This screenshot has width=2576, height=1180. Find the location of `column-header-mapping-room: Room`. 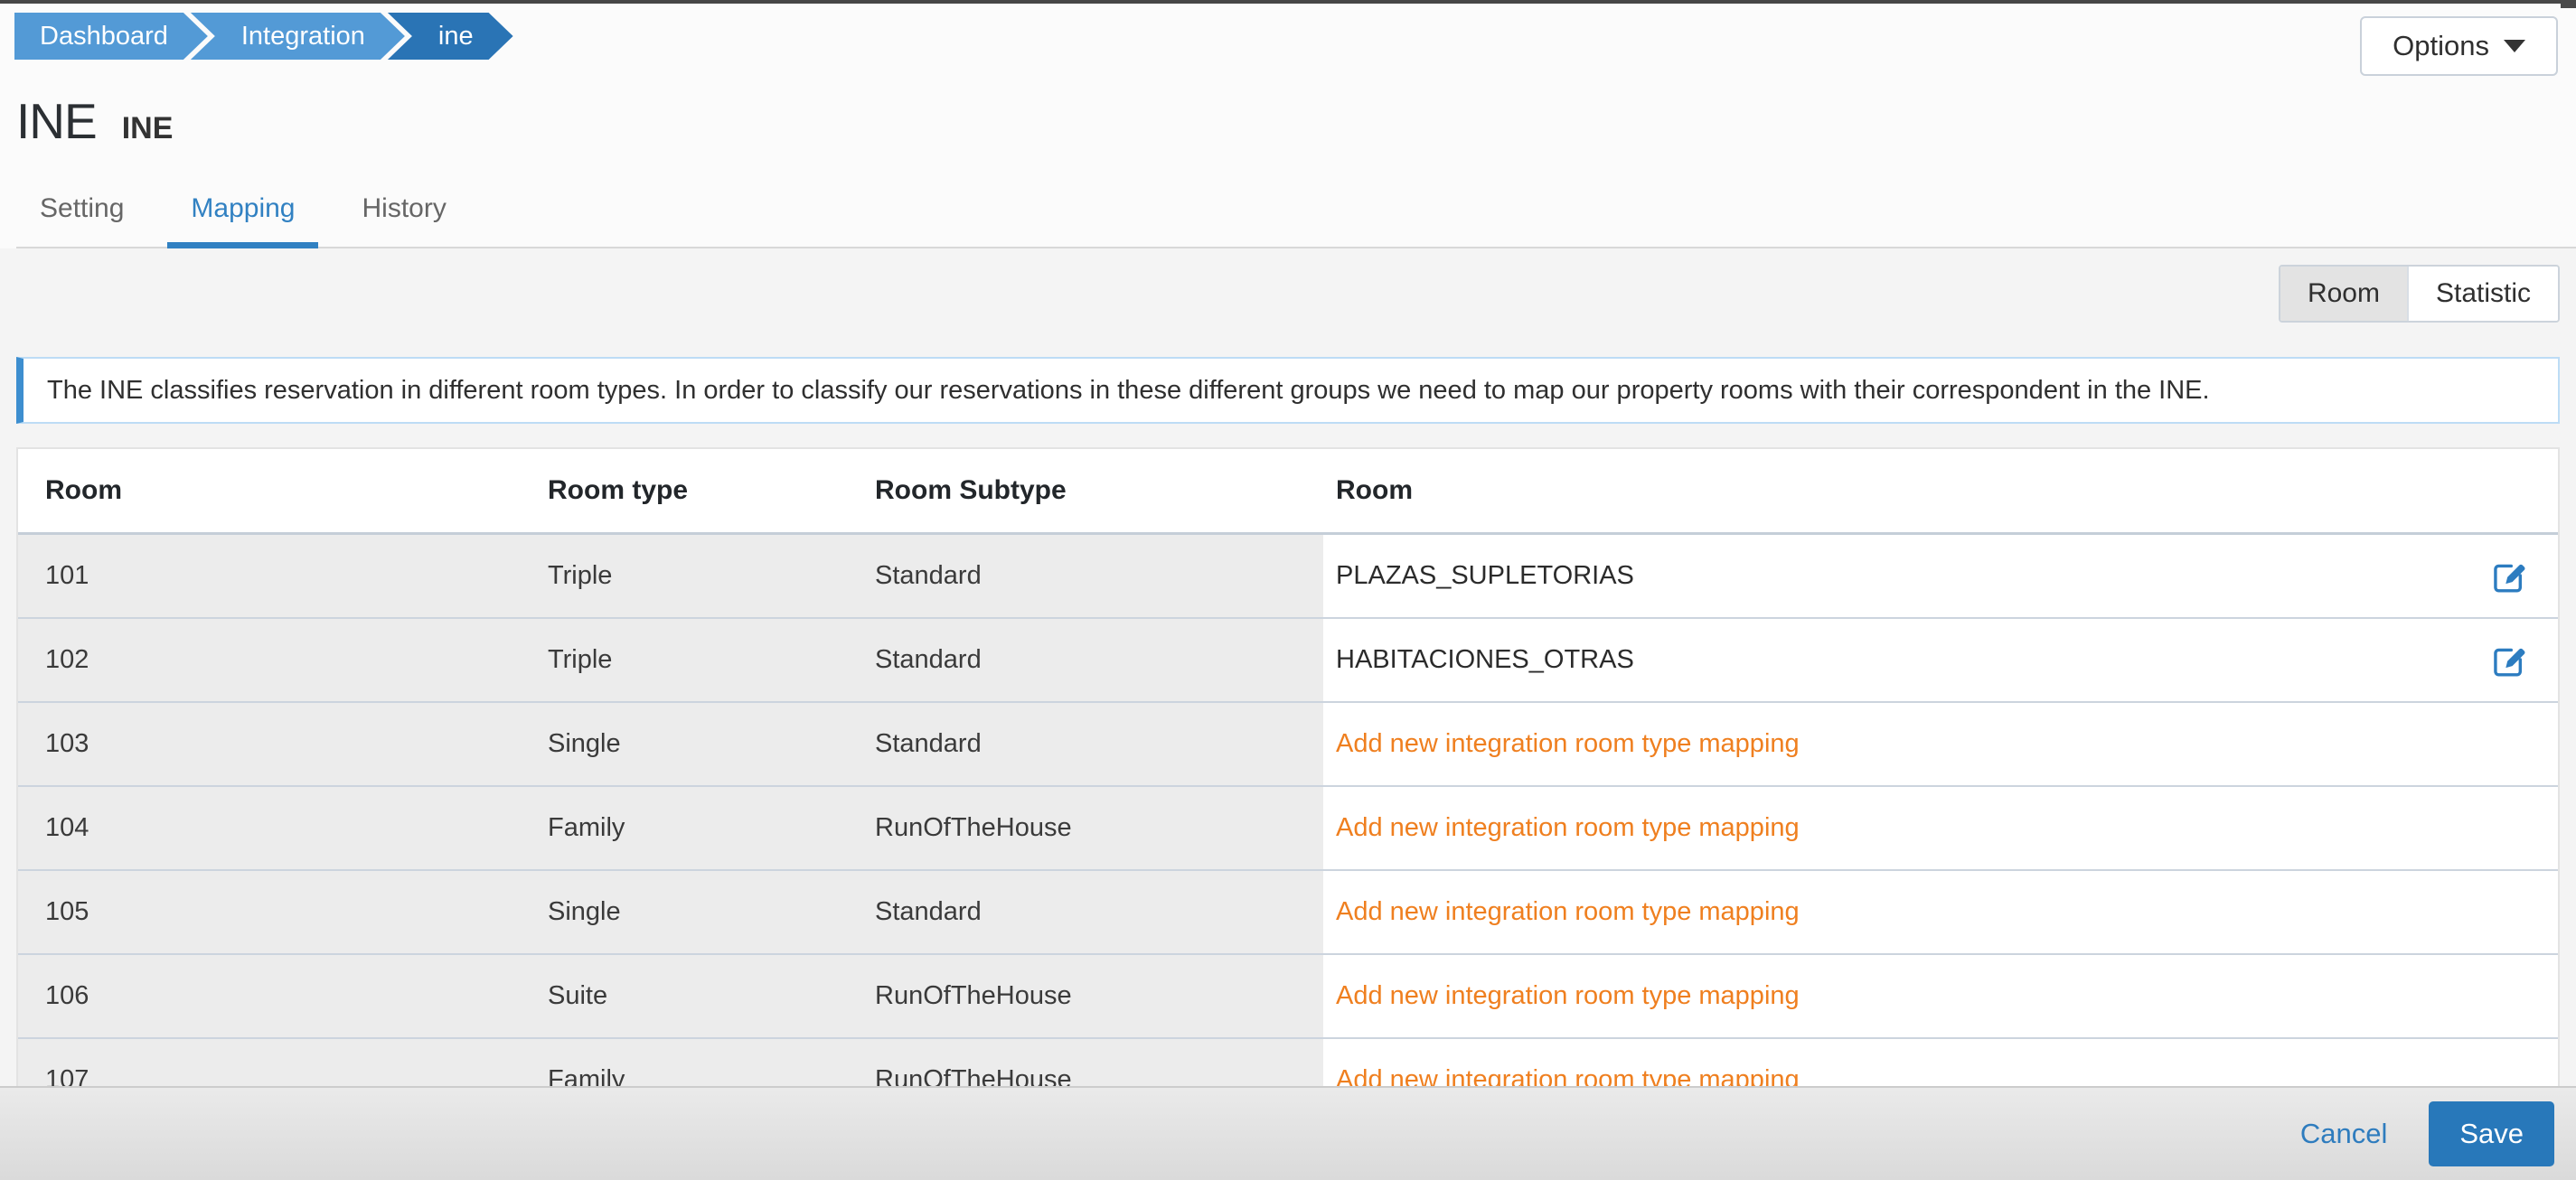

column-header-mapping-room: Room is located at coordinates (1374, 490).